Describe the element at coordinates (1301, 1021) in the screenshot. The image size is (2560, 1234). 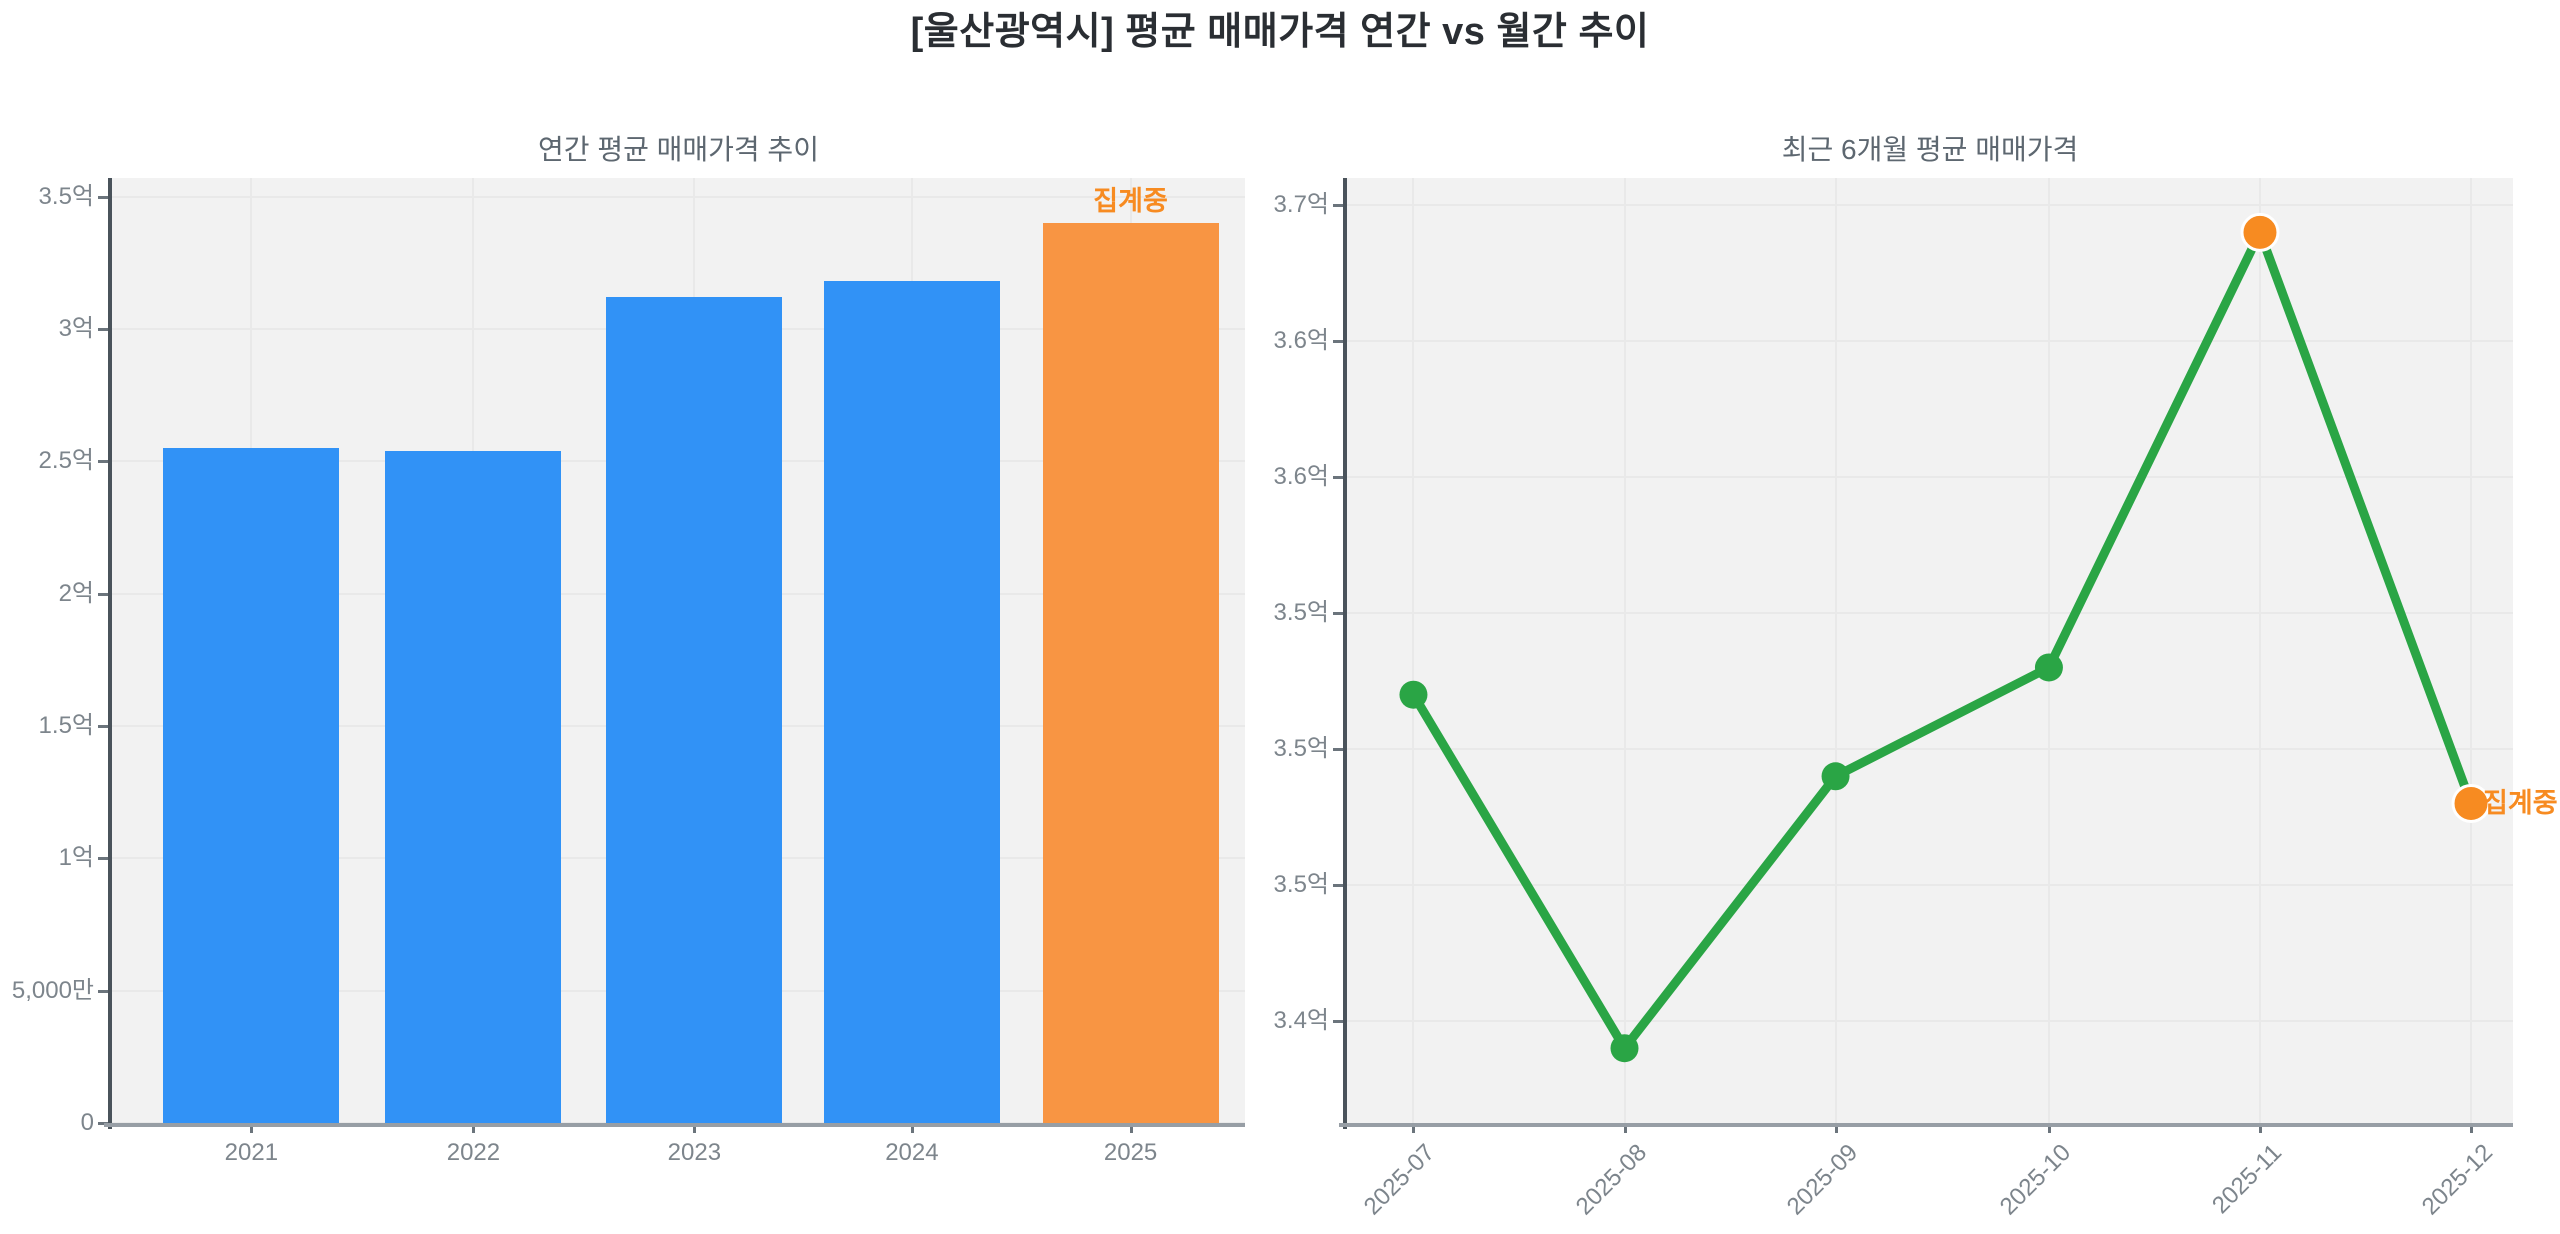
I see `y-tick-label: 3.4억` at that location.